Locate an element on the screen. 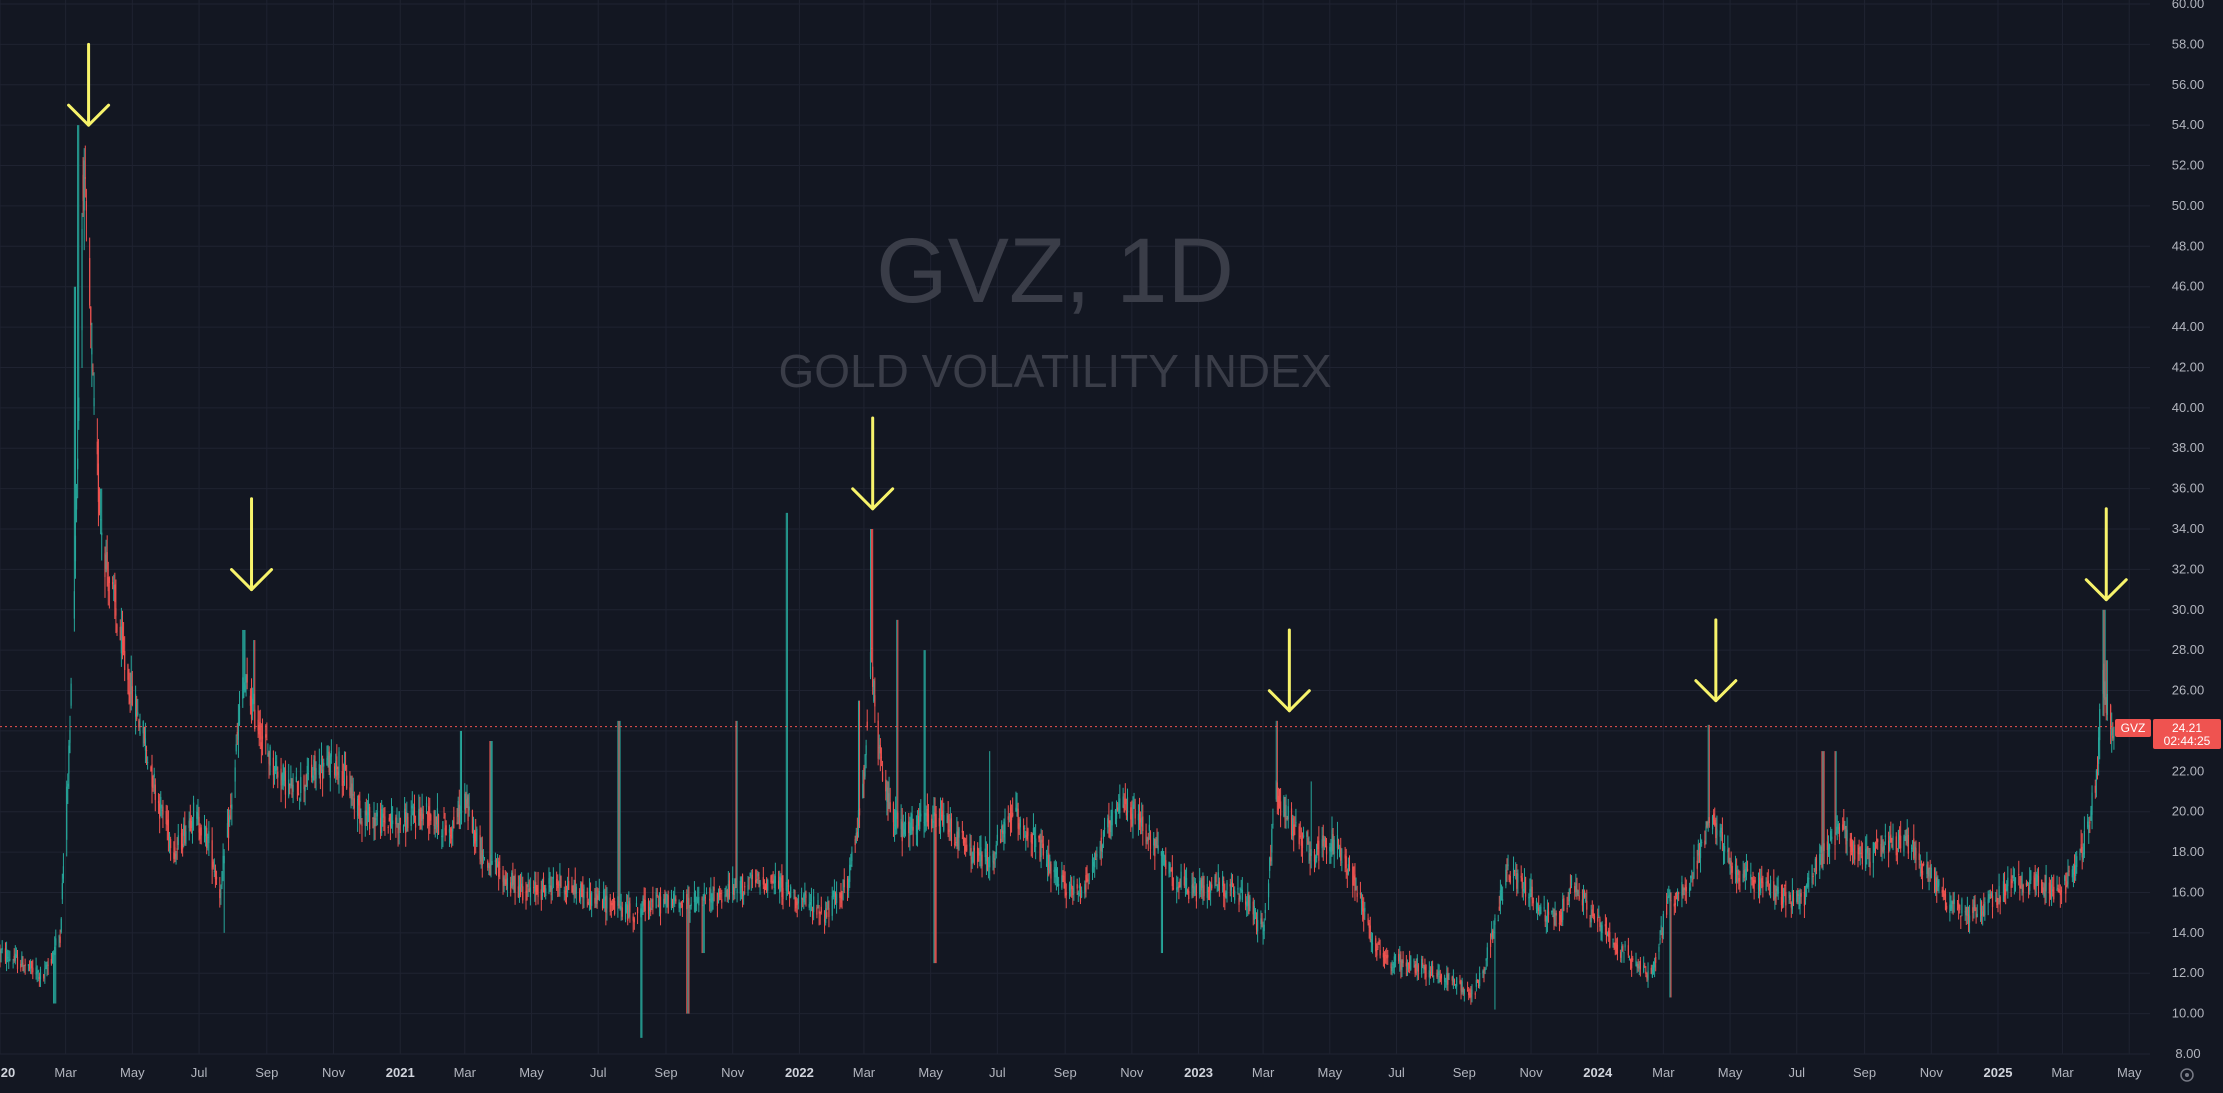 This screenshot has height=1093, width=2223. arrow-down-icon is located at coordinates (2106, 554).